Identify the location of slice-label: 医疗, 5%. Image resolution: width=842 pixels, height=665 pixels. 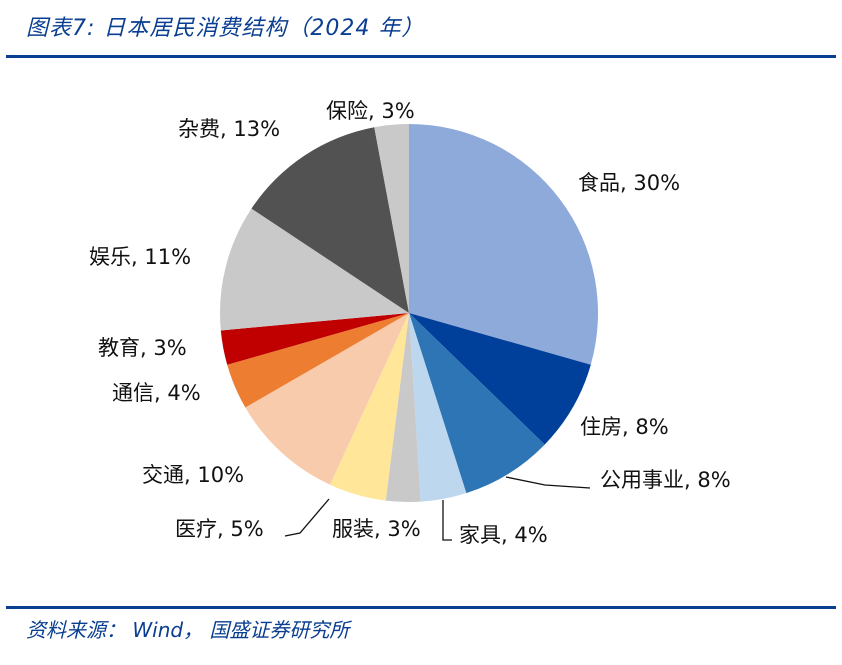
(219, 529).